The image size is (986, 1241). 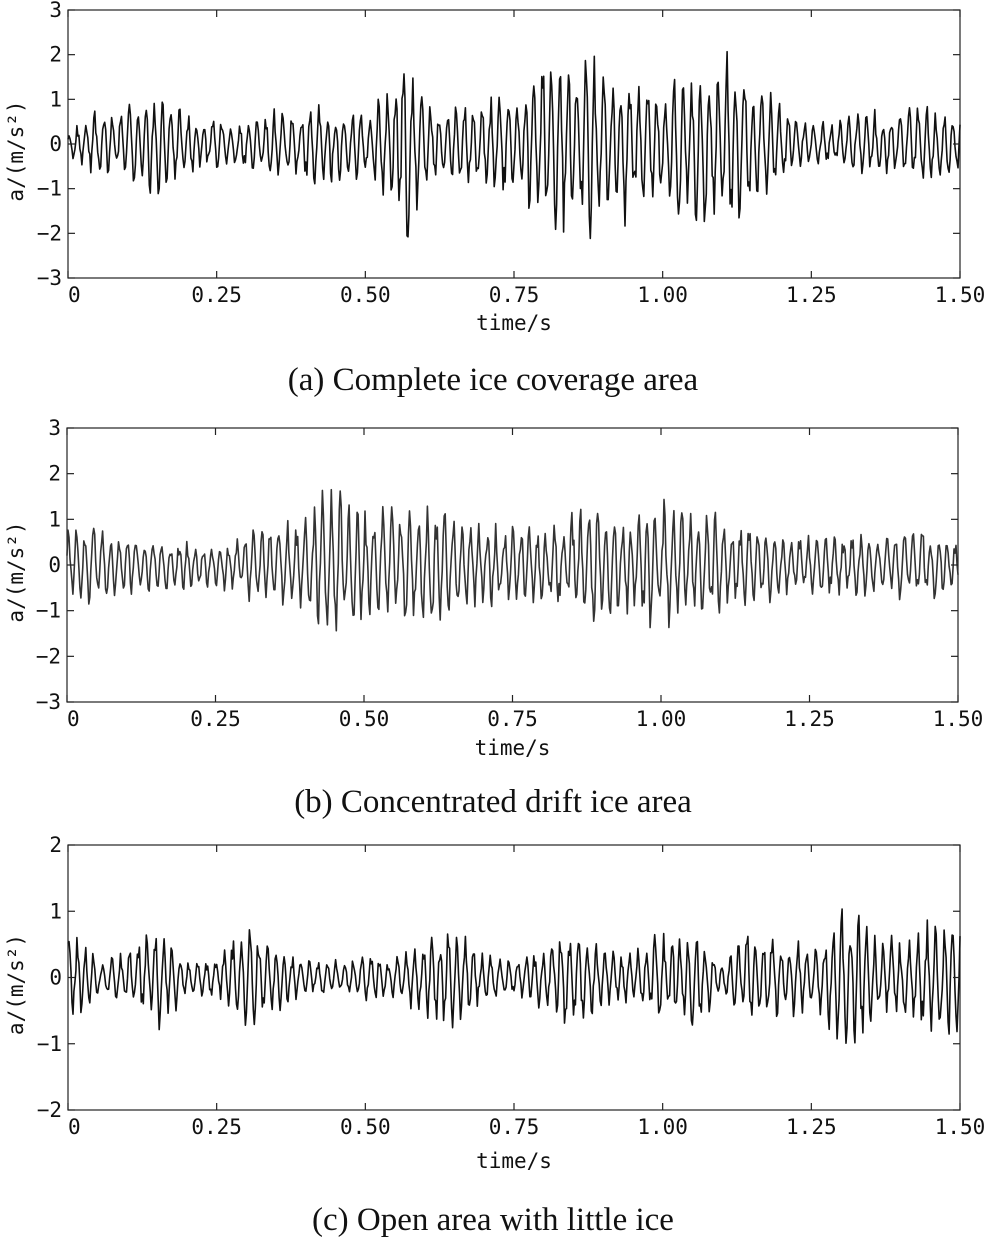 I want to click on chart-caption: (b) Concentrated drift ice area, so click(x=493, y=802).